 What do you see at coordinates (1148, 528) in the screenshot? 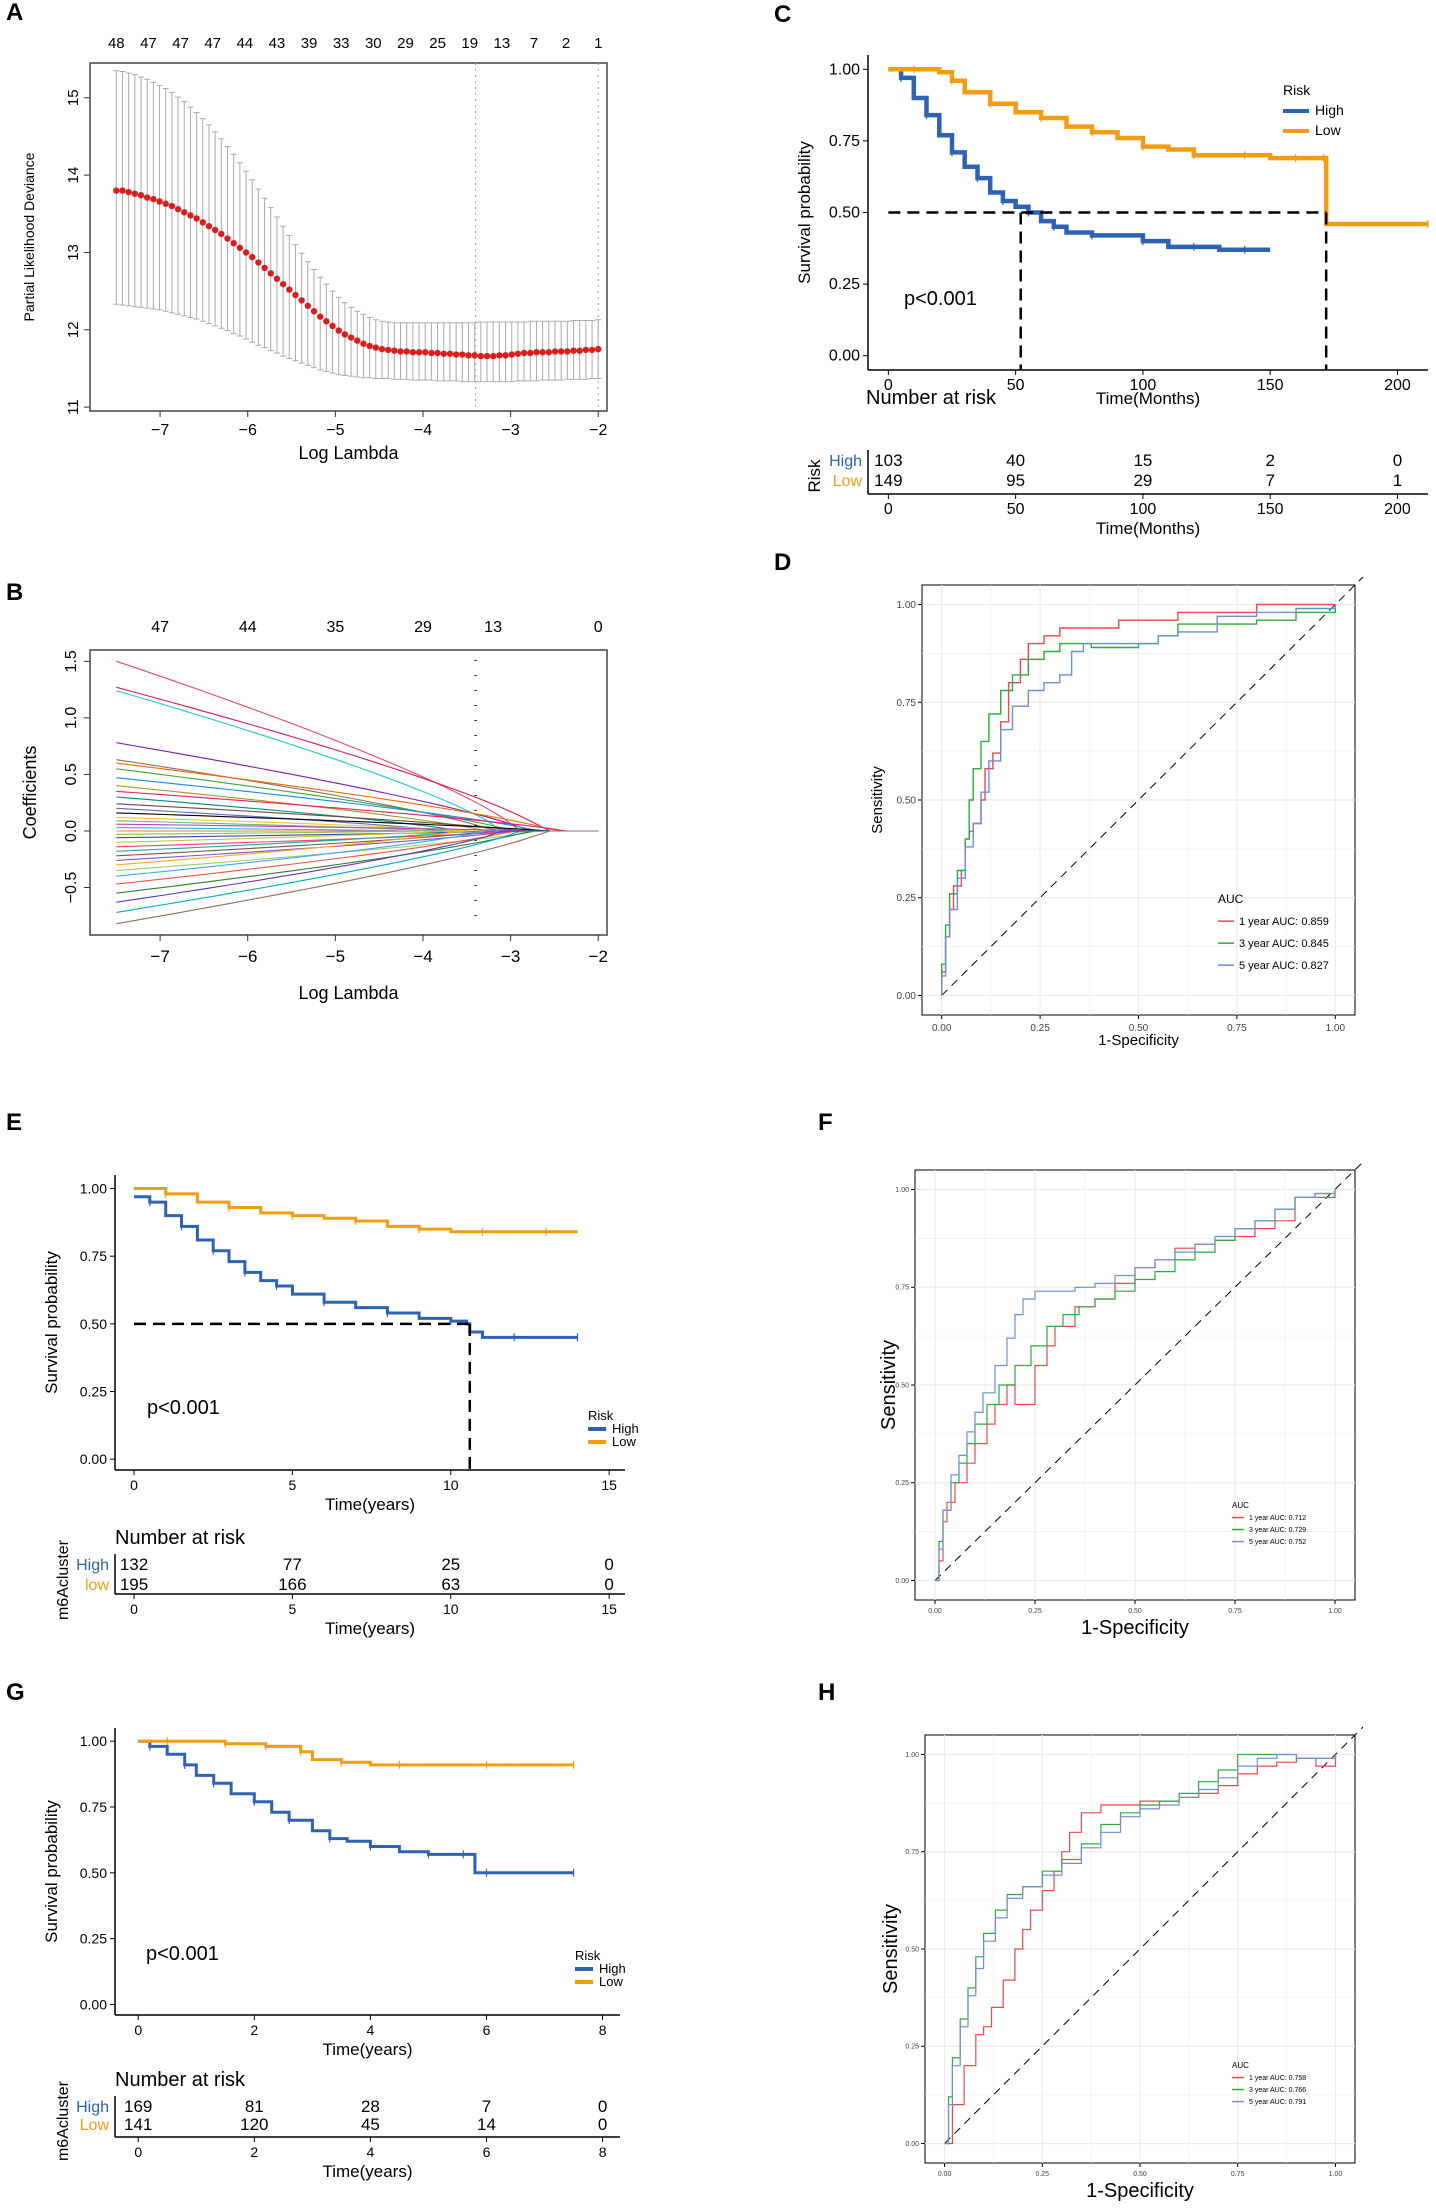
I see `risk-x-axis-label: Time(Months)` at bounding box center [1148, 528].